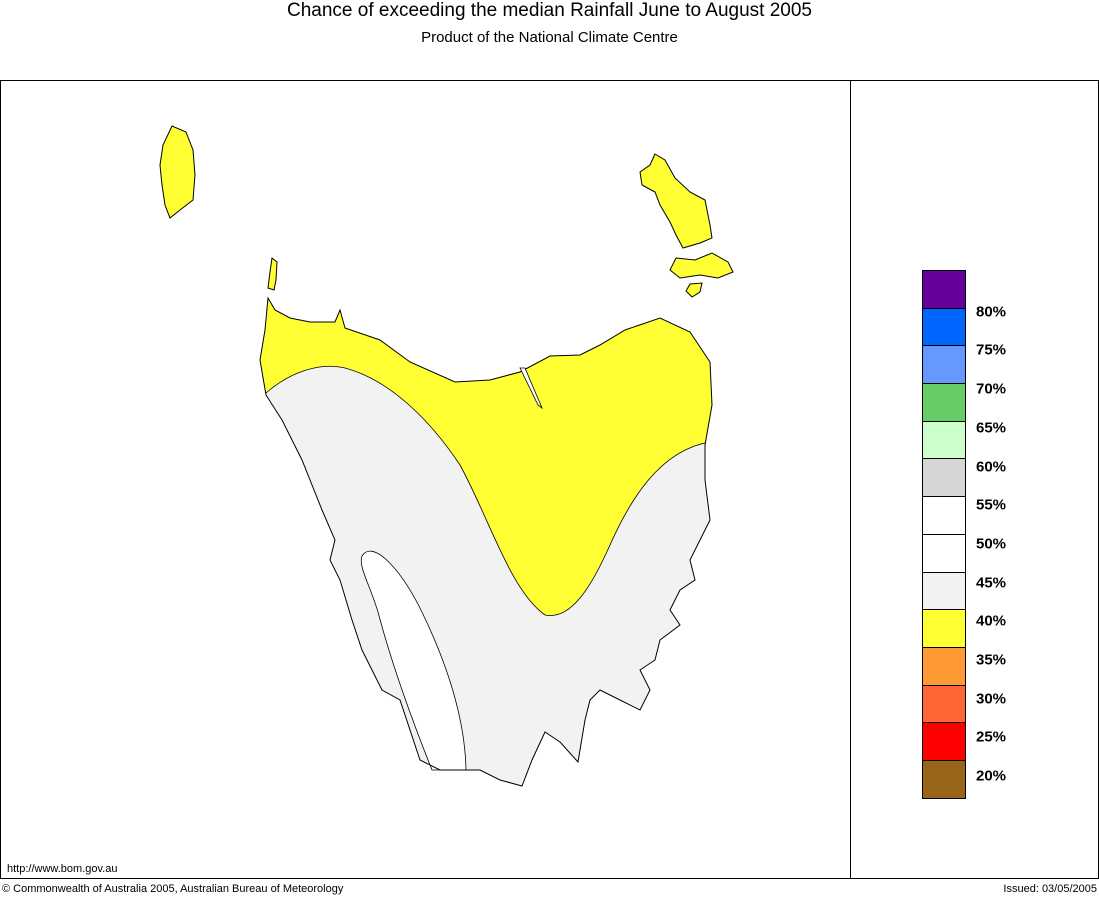  I want to click on color-legend, so click(944, 534).